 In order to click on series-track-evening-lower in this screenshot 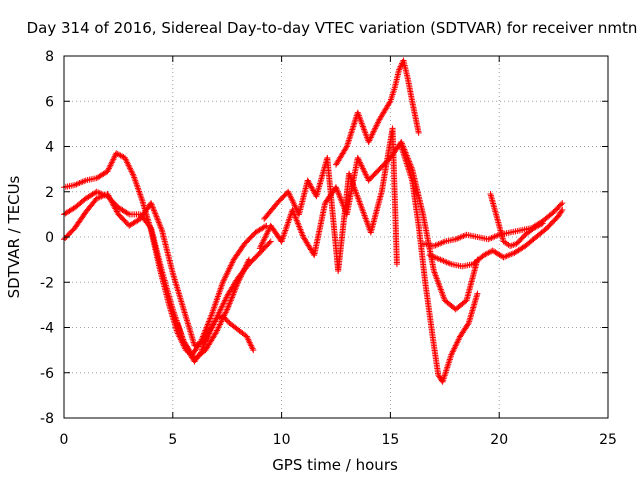, I will do `click(496, 238)`.